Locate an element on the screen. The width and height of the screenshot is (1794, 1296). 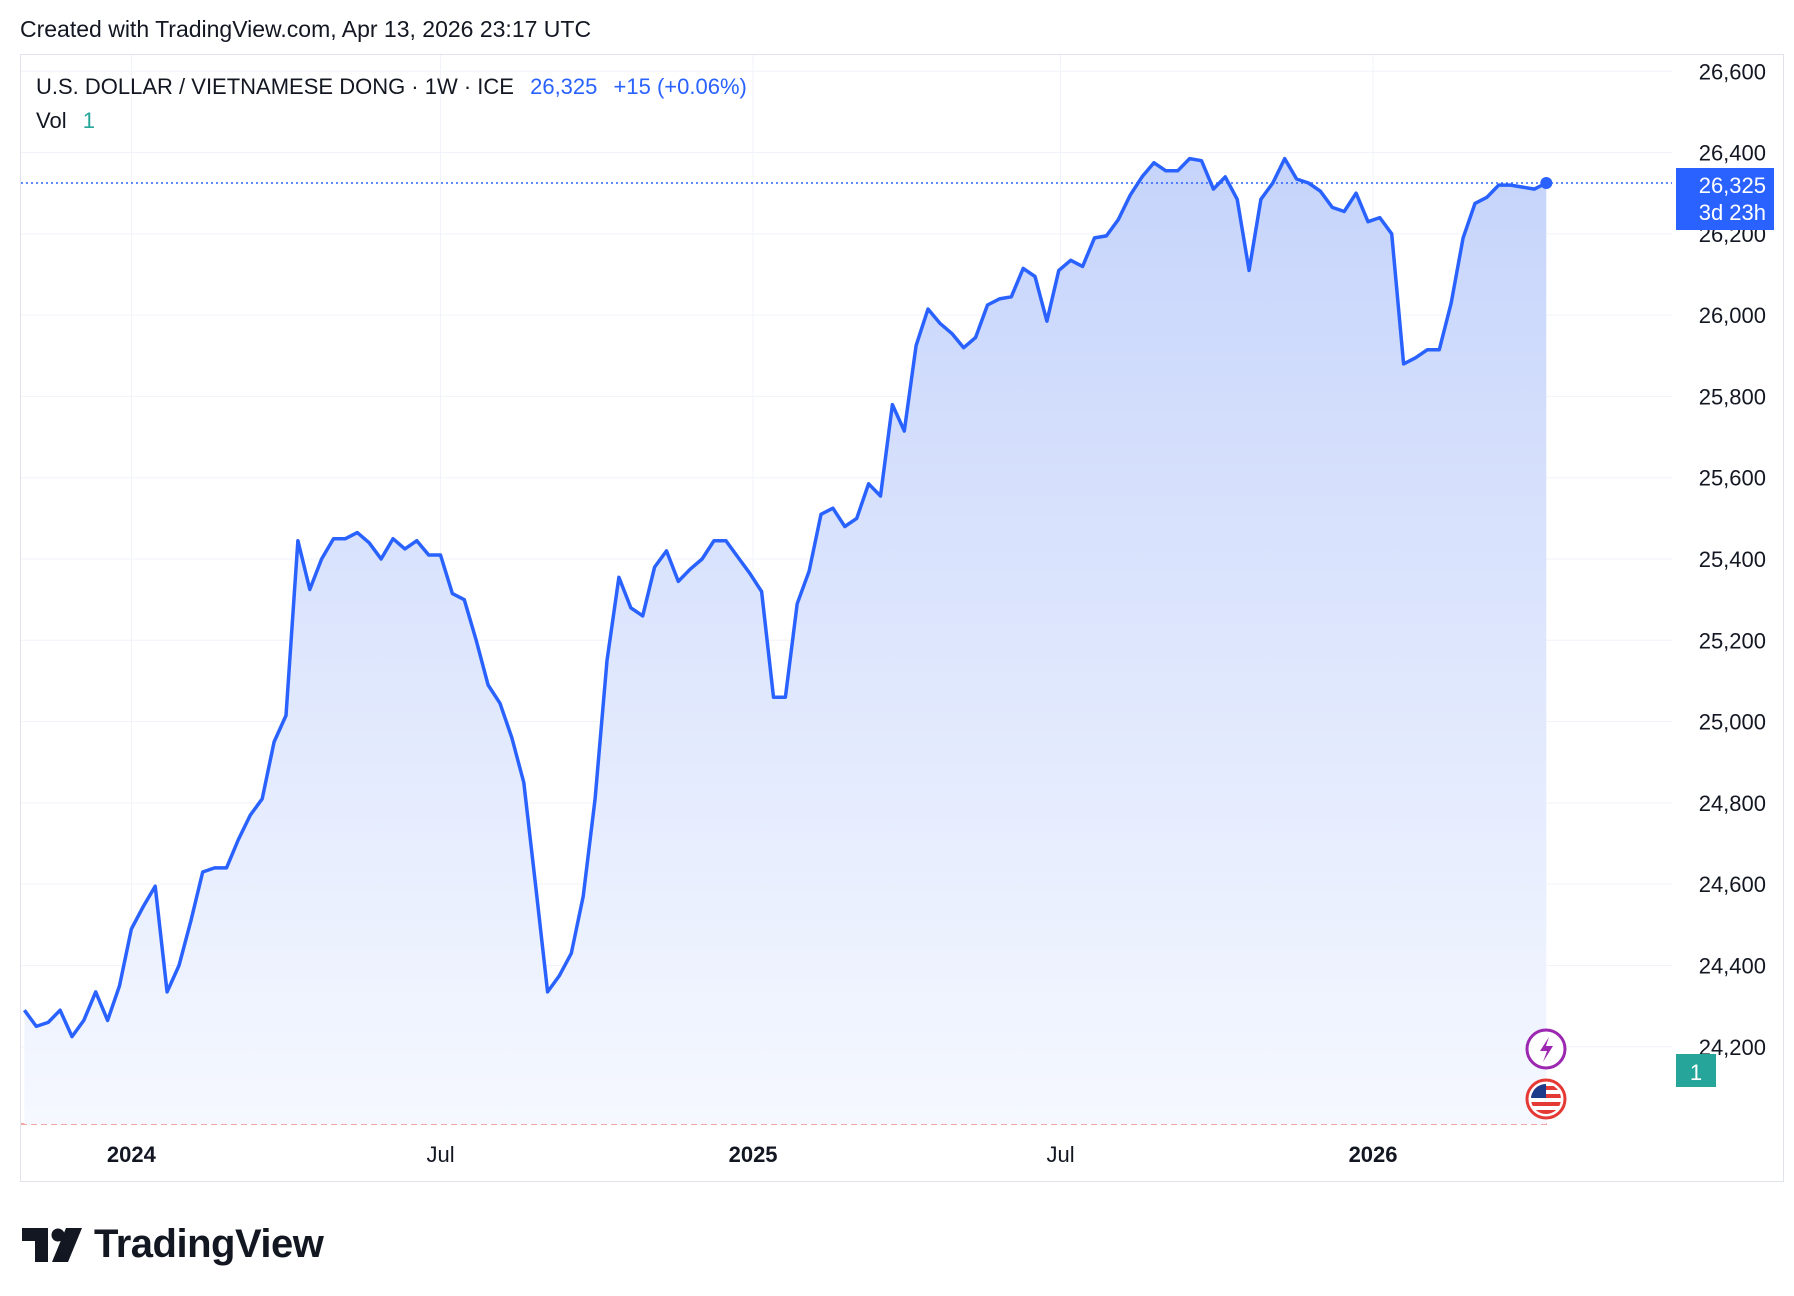
badges: 26,325 3d 23h 1 is located at coordinates (1725, 627).